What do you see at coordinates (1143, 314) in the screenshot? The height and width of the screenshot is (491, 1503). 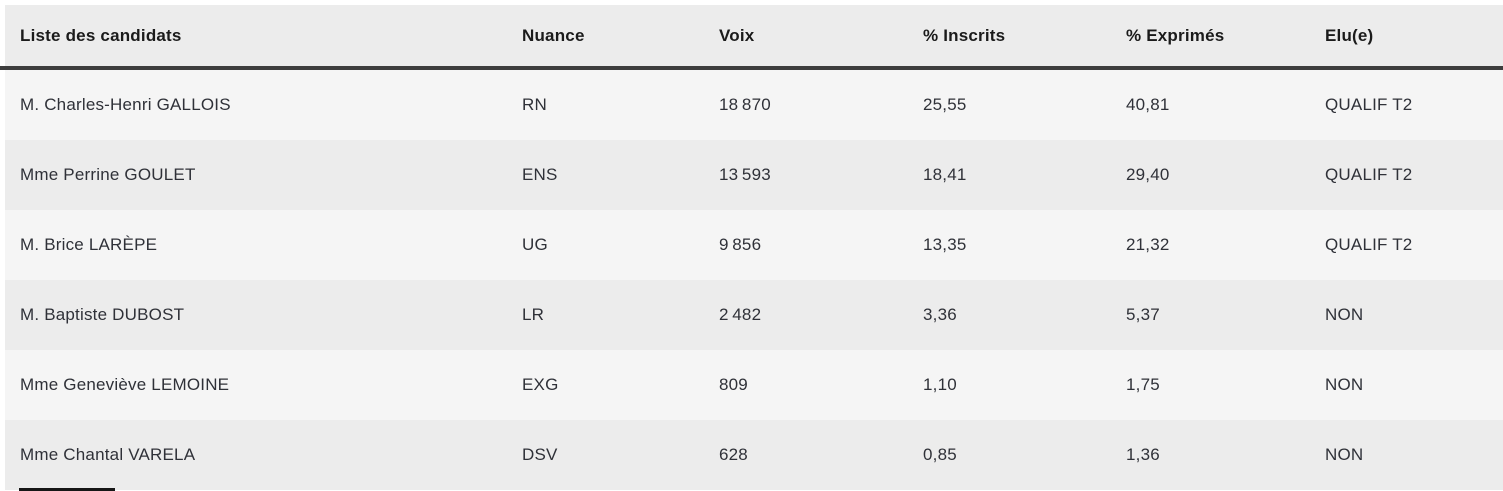 I see `pct-exprimes-cell: 5,37` at bounding box center [1143, 314].